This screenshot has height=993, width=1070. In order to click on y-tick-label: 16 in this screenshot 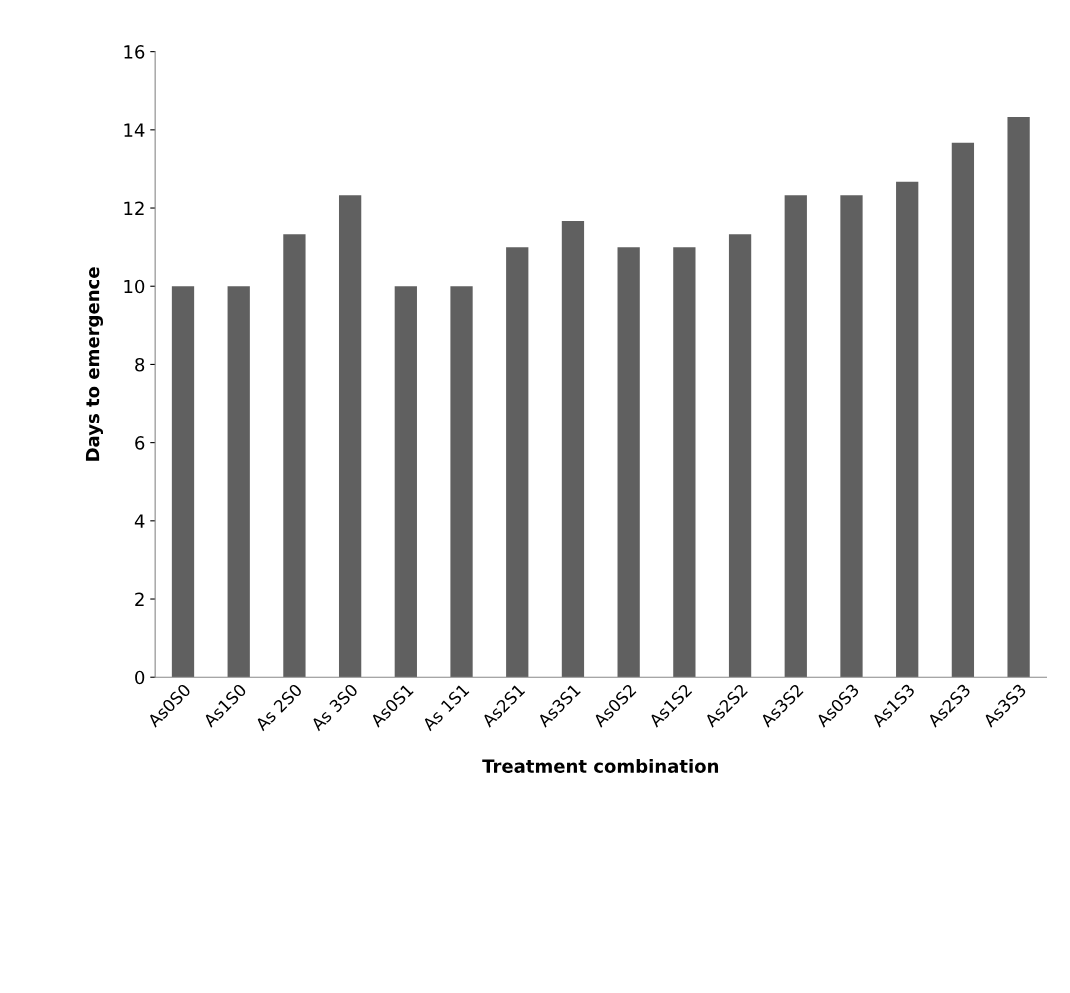, I will do `click(134, 52)`.